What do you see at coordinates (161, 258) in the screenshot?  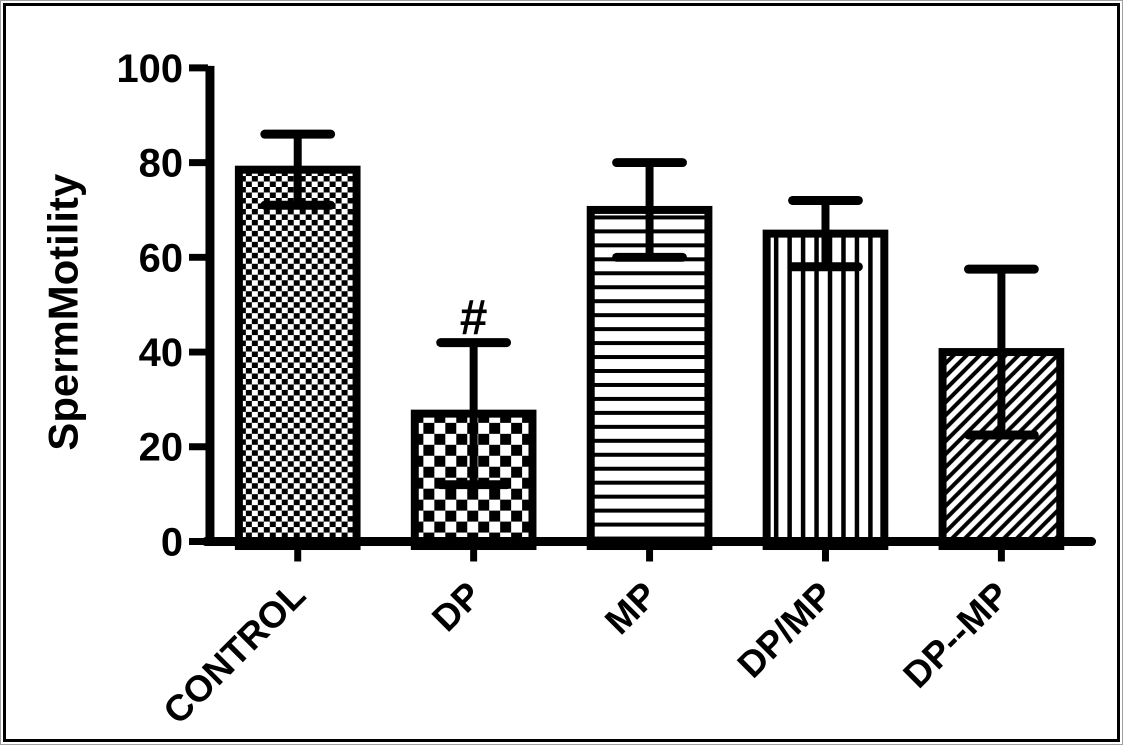 I see `y-tick-label-60: 60` at bounding box center [161, 258].